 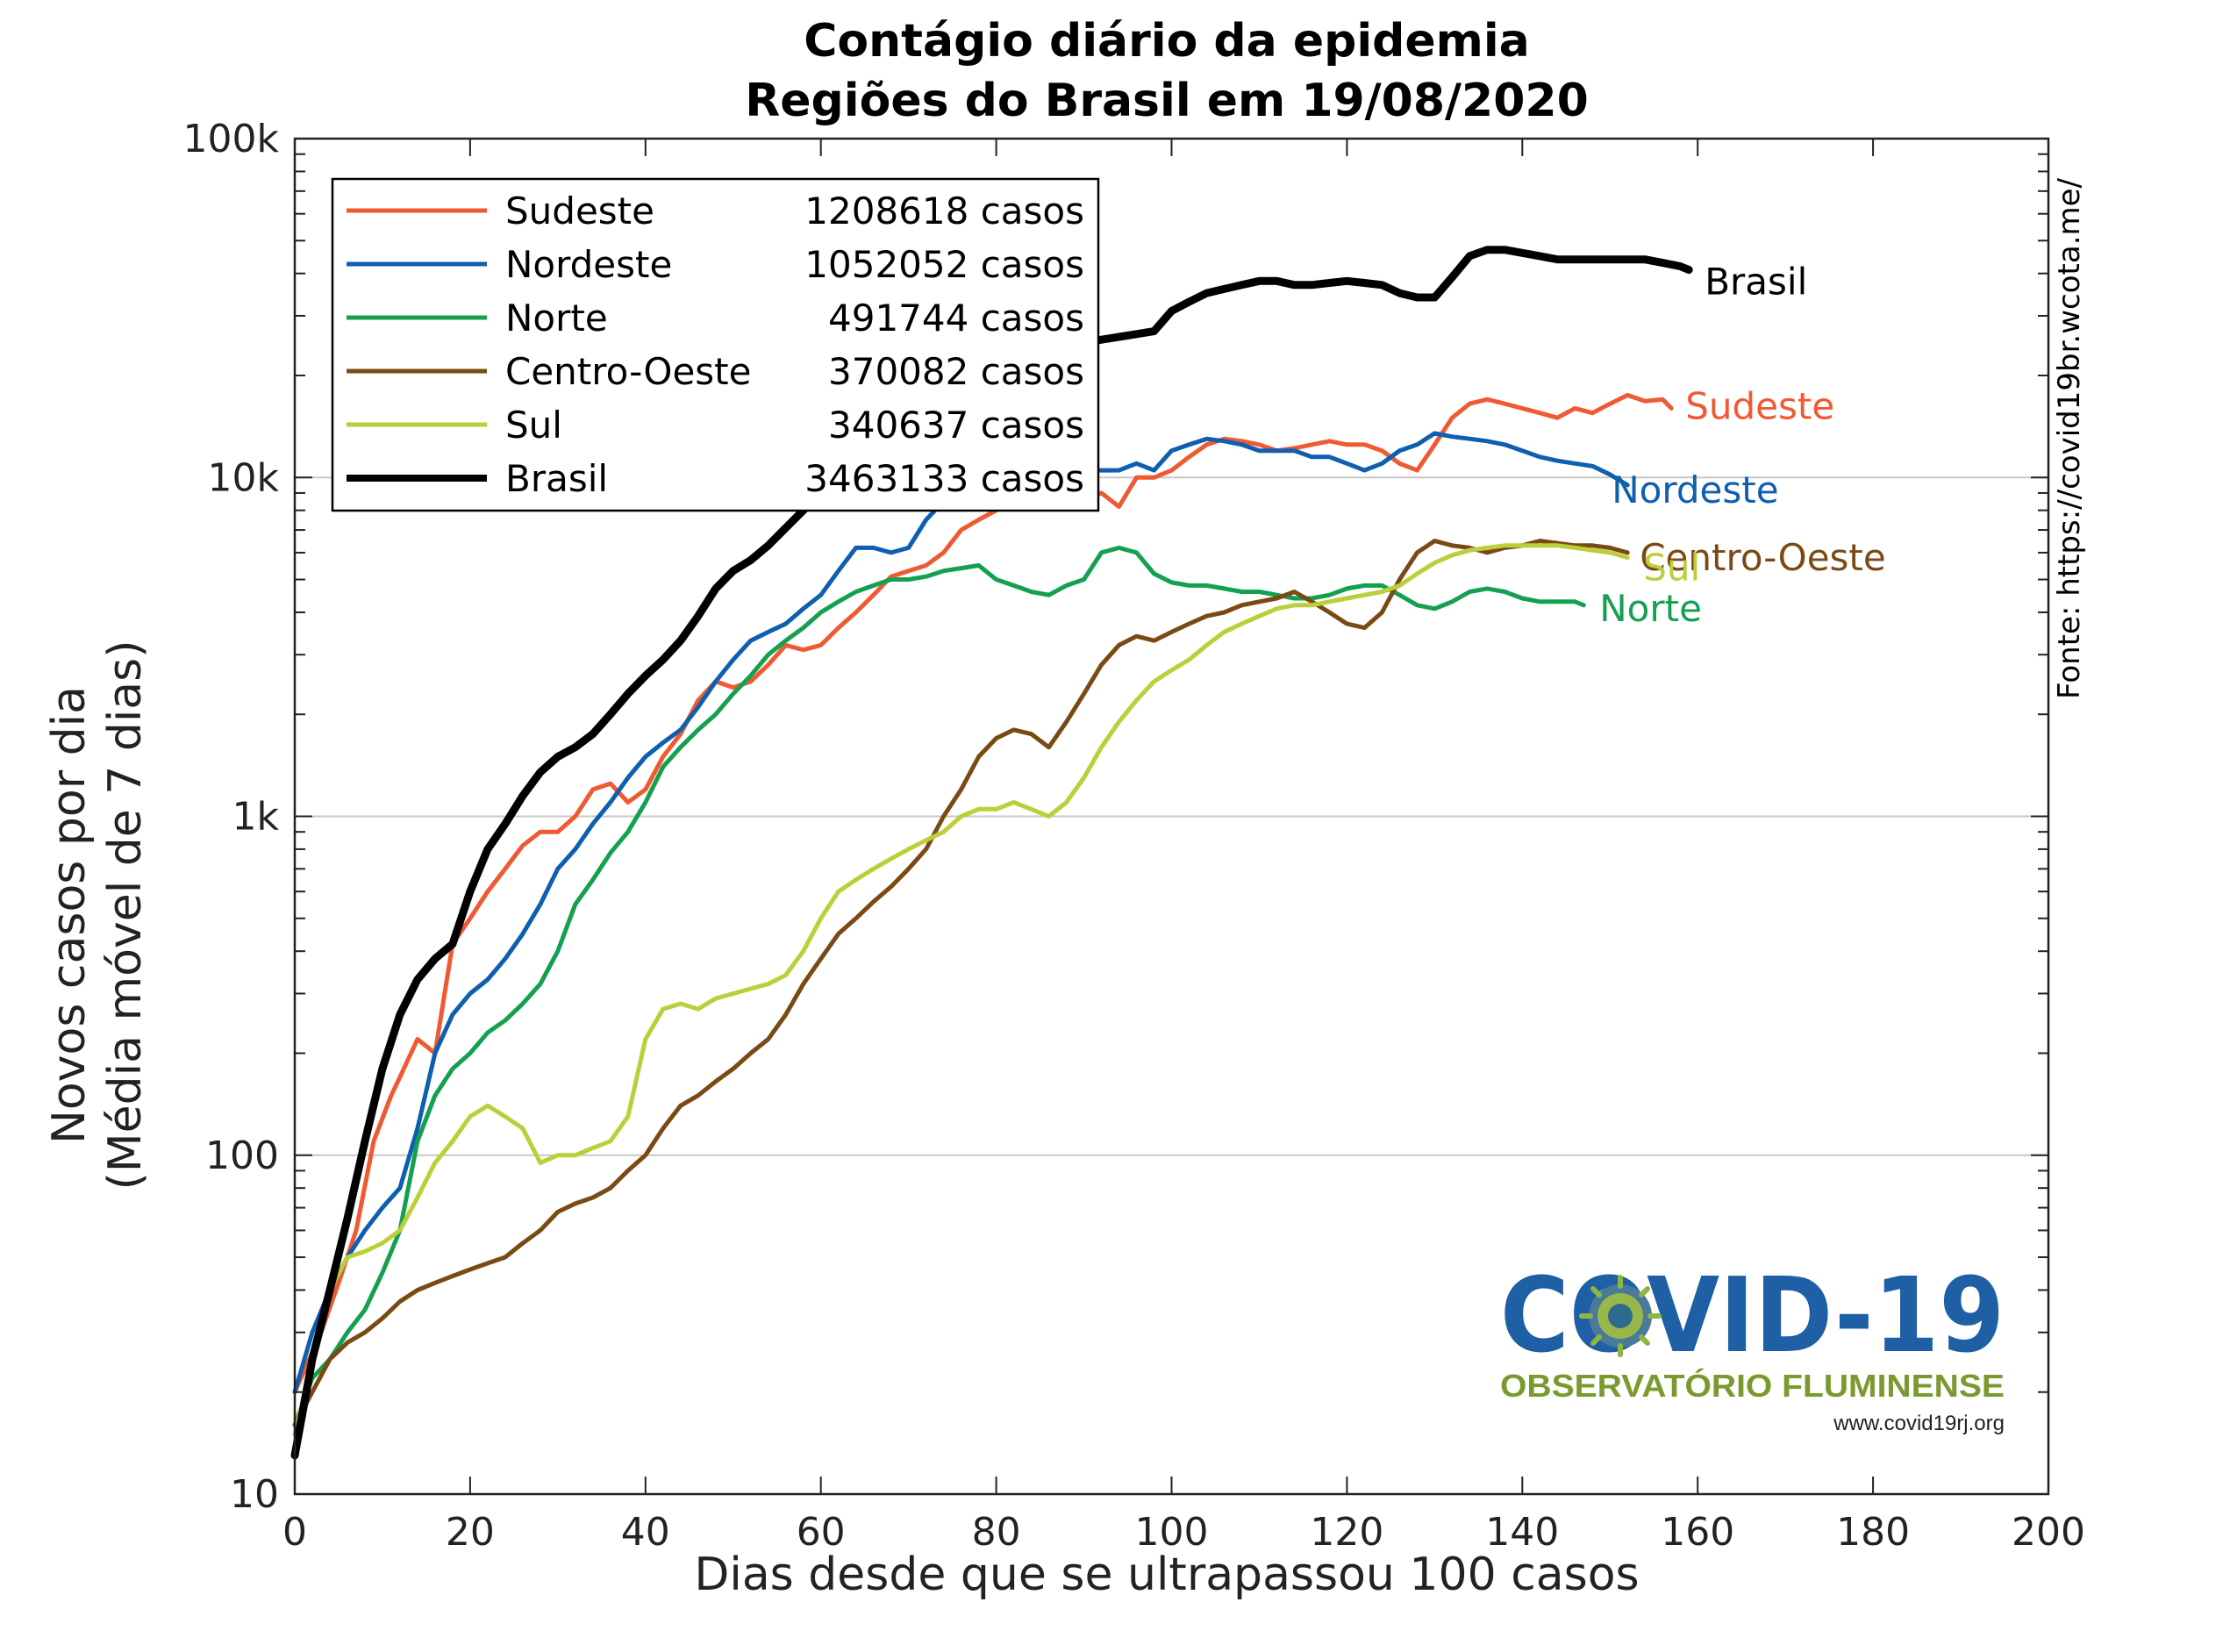 I want to click on x-tick-label-5: 100, so click(x=1172, y=1533).